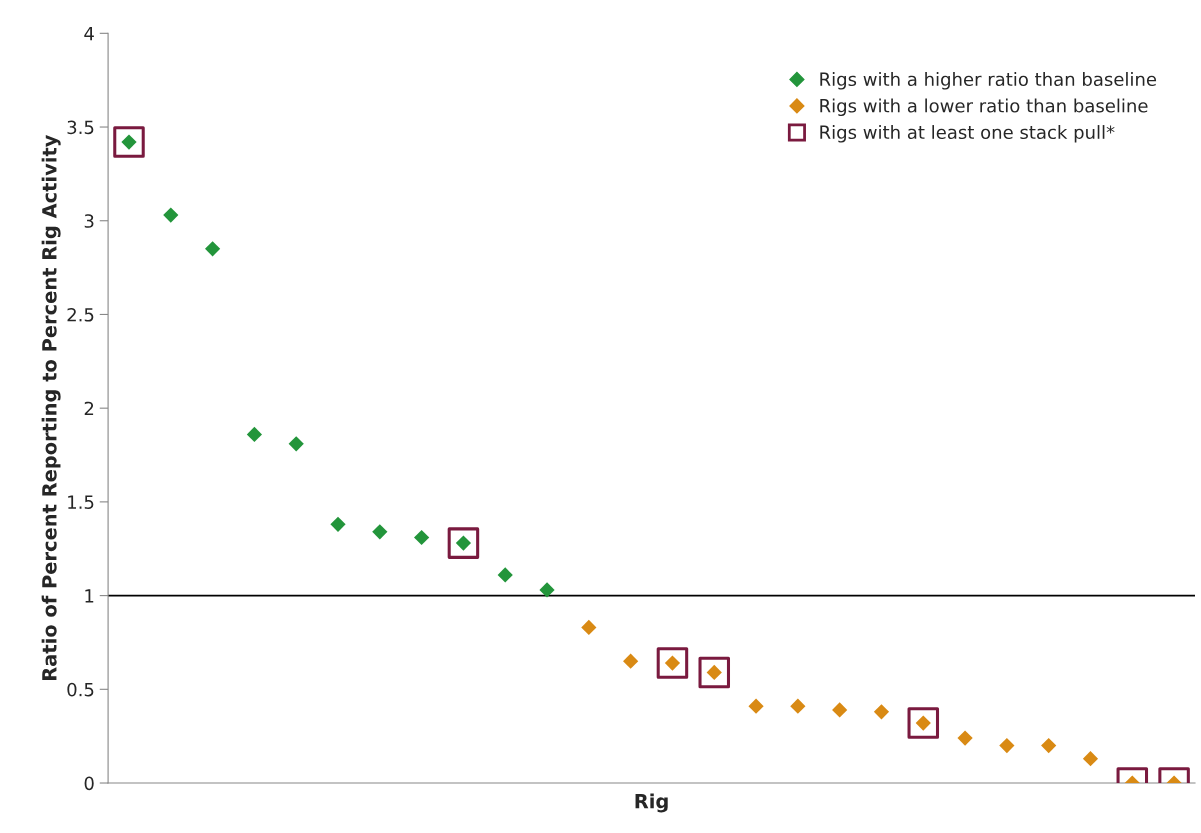 The height and width of the screenshot is (833, 1201). I want to click on y-tick-label: 0, so click(89, 783).